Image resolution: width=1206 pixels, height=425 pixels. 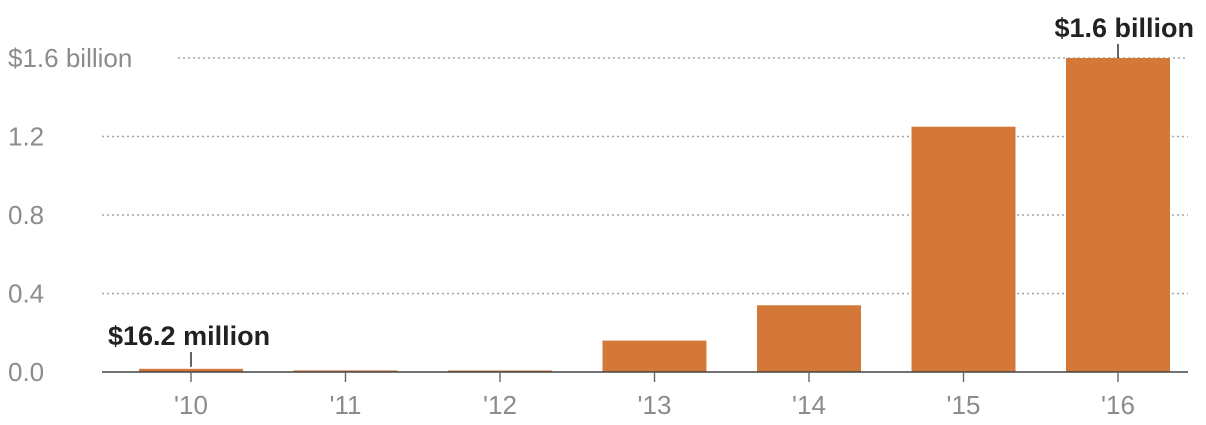 I want to click on y-tick-label: 0.4, so click(x=26, y=294).